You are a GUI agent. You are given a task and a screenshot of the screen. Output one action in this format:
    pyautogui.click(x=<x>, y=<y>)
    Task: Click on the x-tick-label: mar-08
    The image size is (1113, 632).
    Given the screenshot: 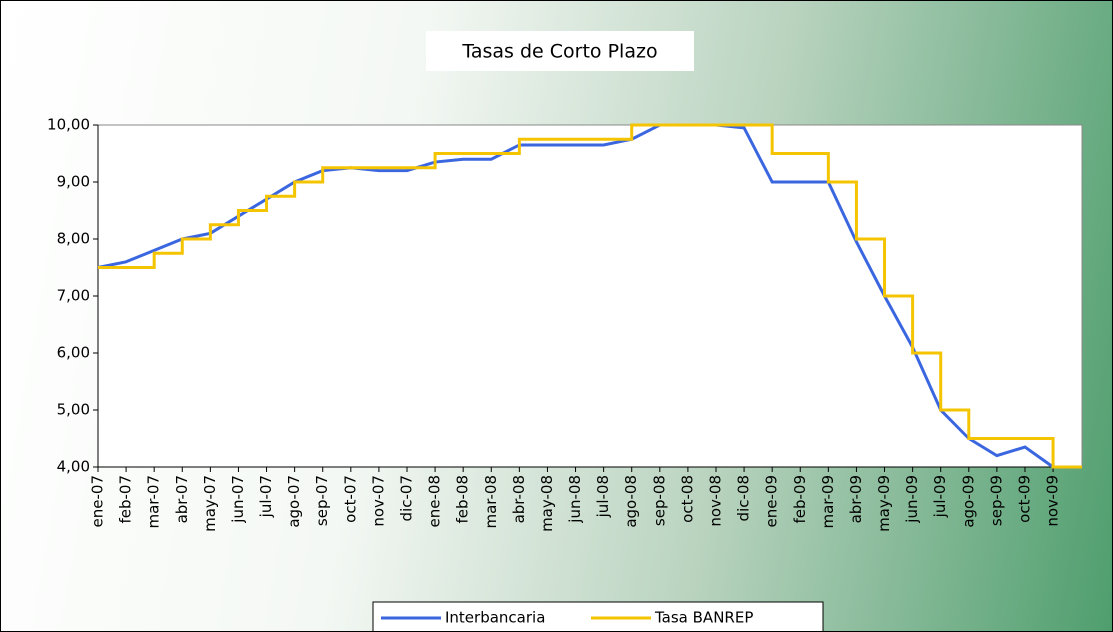 What is the action you would take?
    pyautogui.click(x=491, y=502)
    